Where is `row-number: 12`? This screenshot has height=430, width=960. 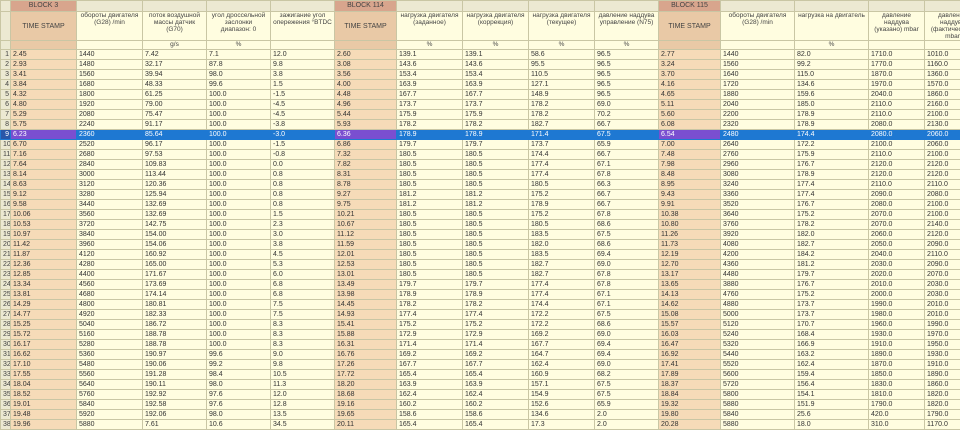
row-number: 12 is located at coordinates (6, 165).